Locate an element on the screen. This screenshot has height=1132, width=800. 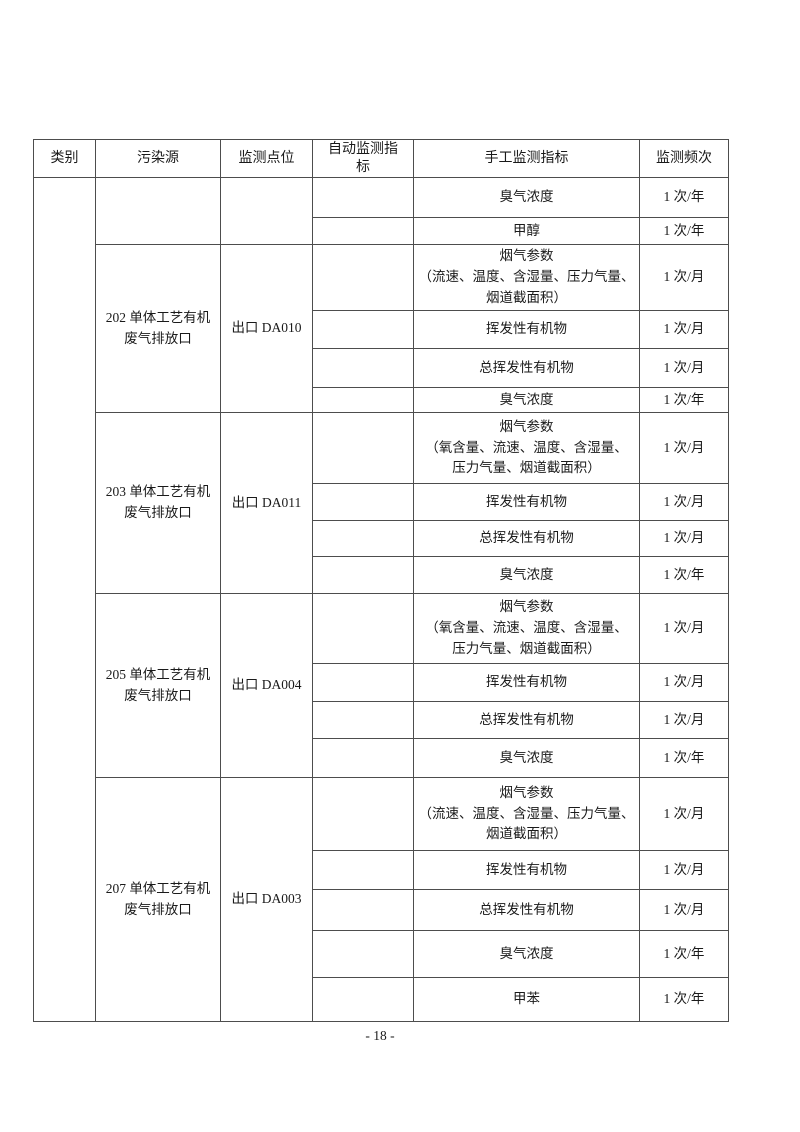
table-header-row: 类别 污染源 监测点位 自动监测指 标 手工监测指标 监测频次 is located at coordinates (381, 158).